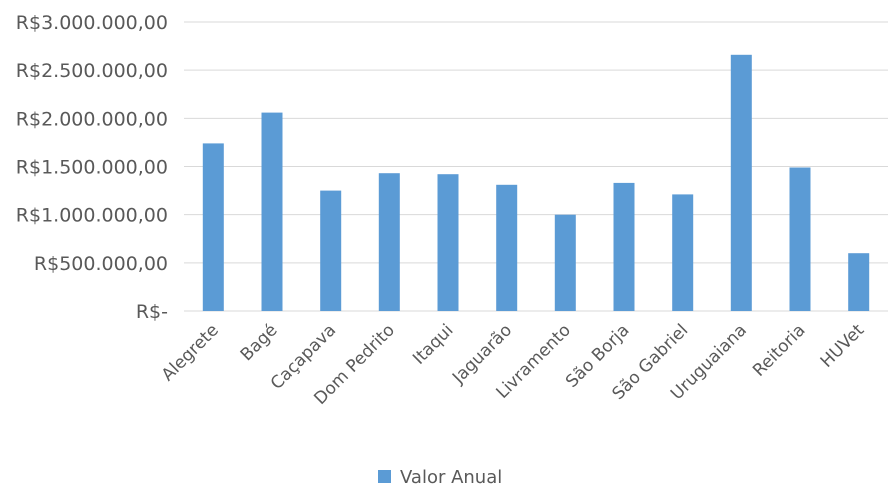  Describe the element at coordinates (384, 476) in the screenshot. I see `legend-swatch-valor-anual` at that location.